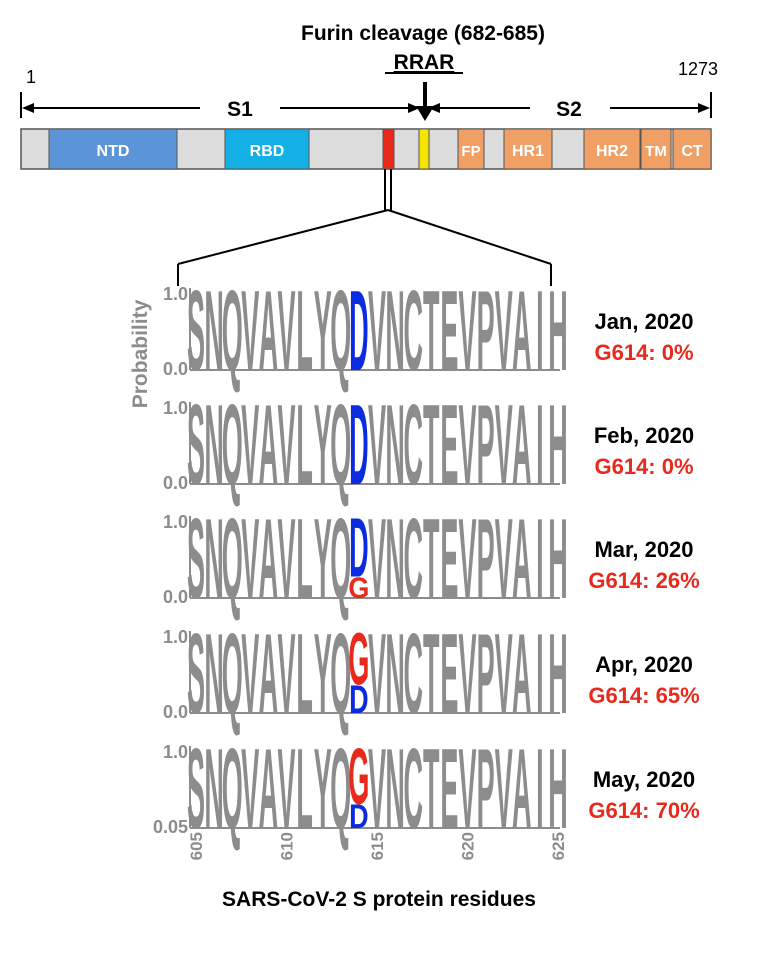 The height and width of the screenshot is (964, 764). I want to click on logo-letter: T, so click(431, 331).